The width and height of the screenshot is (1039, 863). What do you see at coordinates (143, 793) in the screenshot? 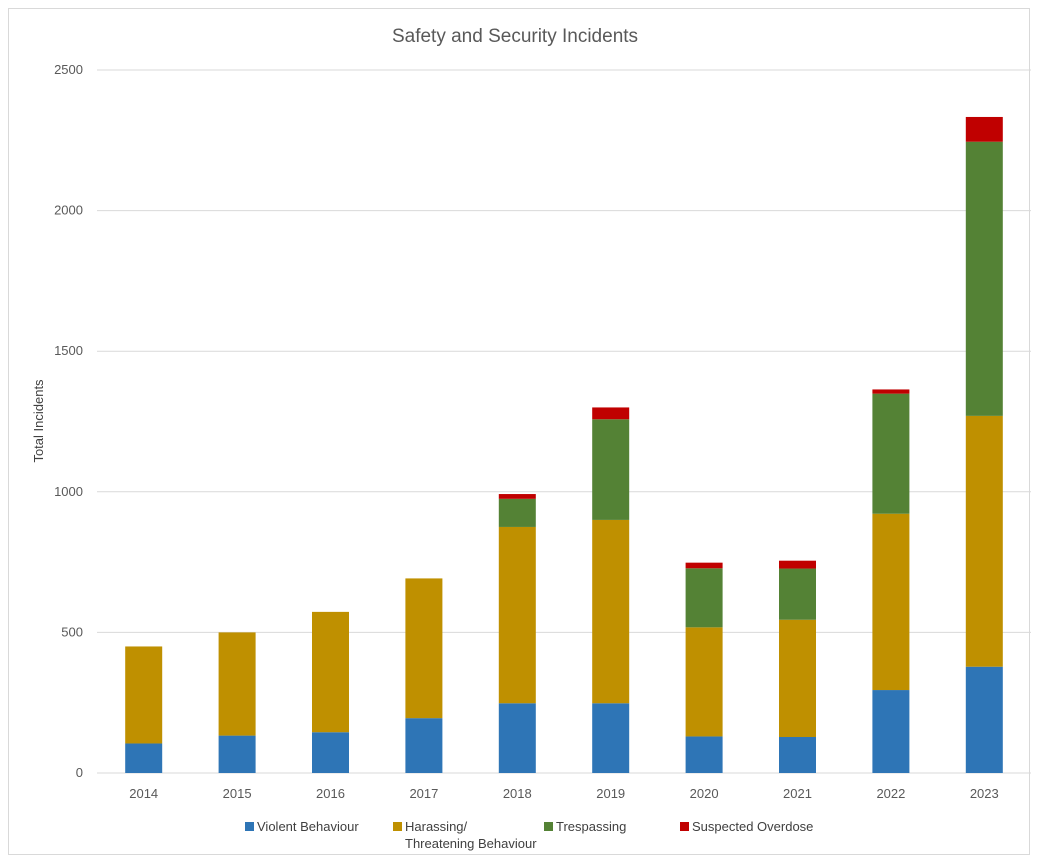
I see `x-tick-label: 2014` at bounding box center [143, 793].